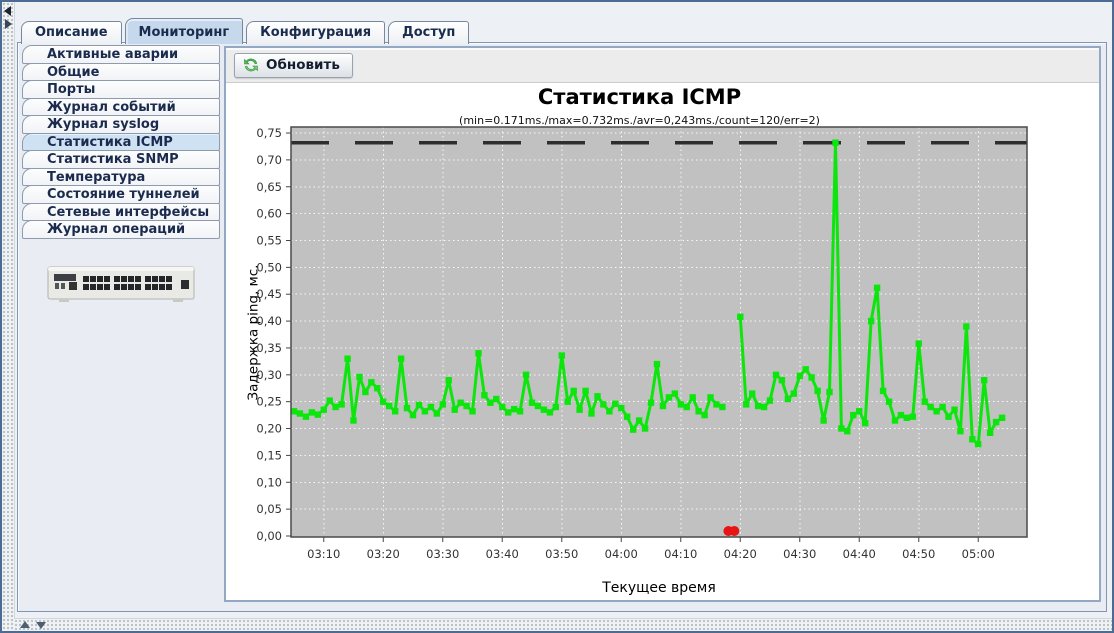  What do you see at coordinates (269, 348) in the screenshot?
I see `y-tick-label: 0,35` at bounding box center [269, 348].